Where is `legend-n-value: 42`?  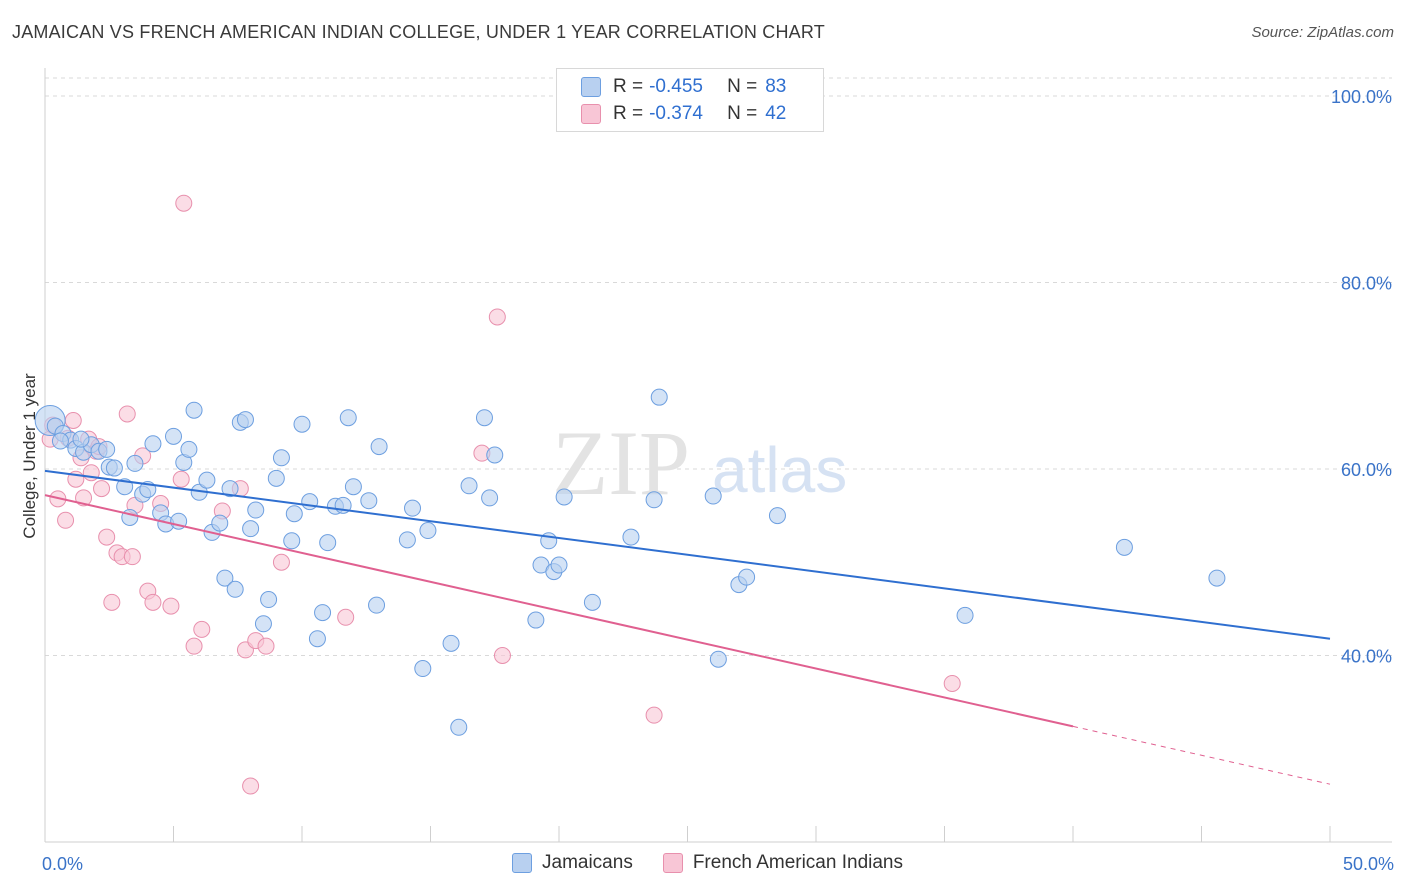
legend-n-value: 42 is located at coordinates (776, 113).